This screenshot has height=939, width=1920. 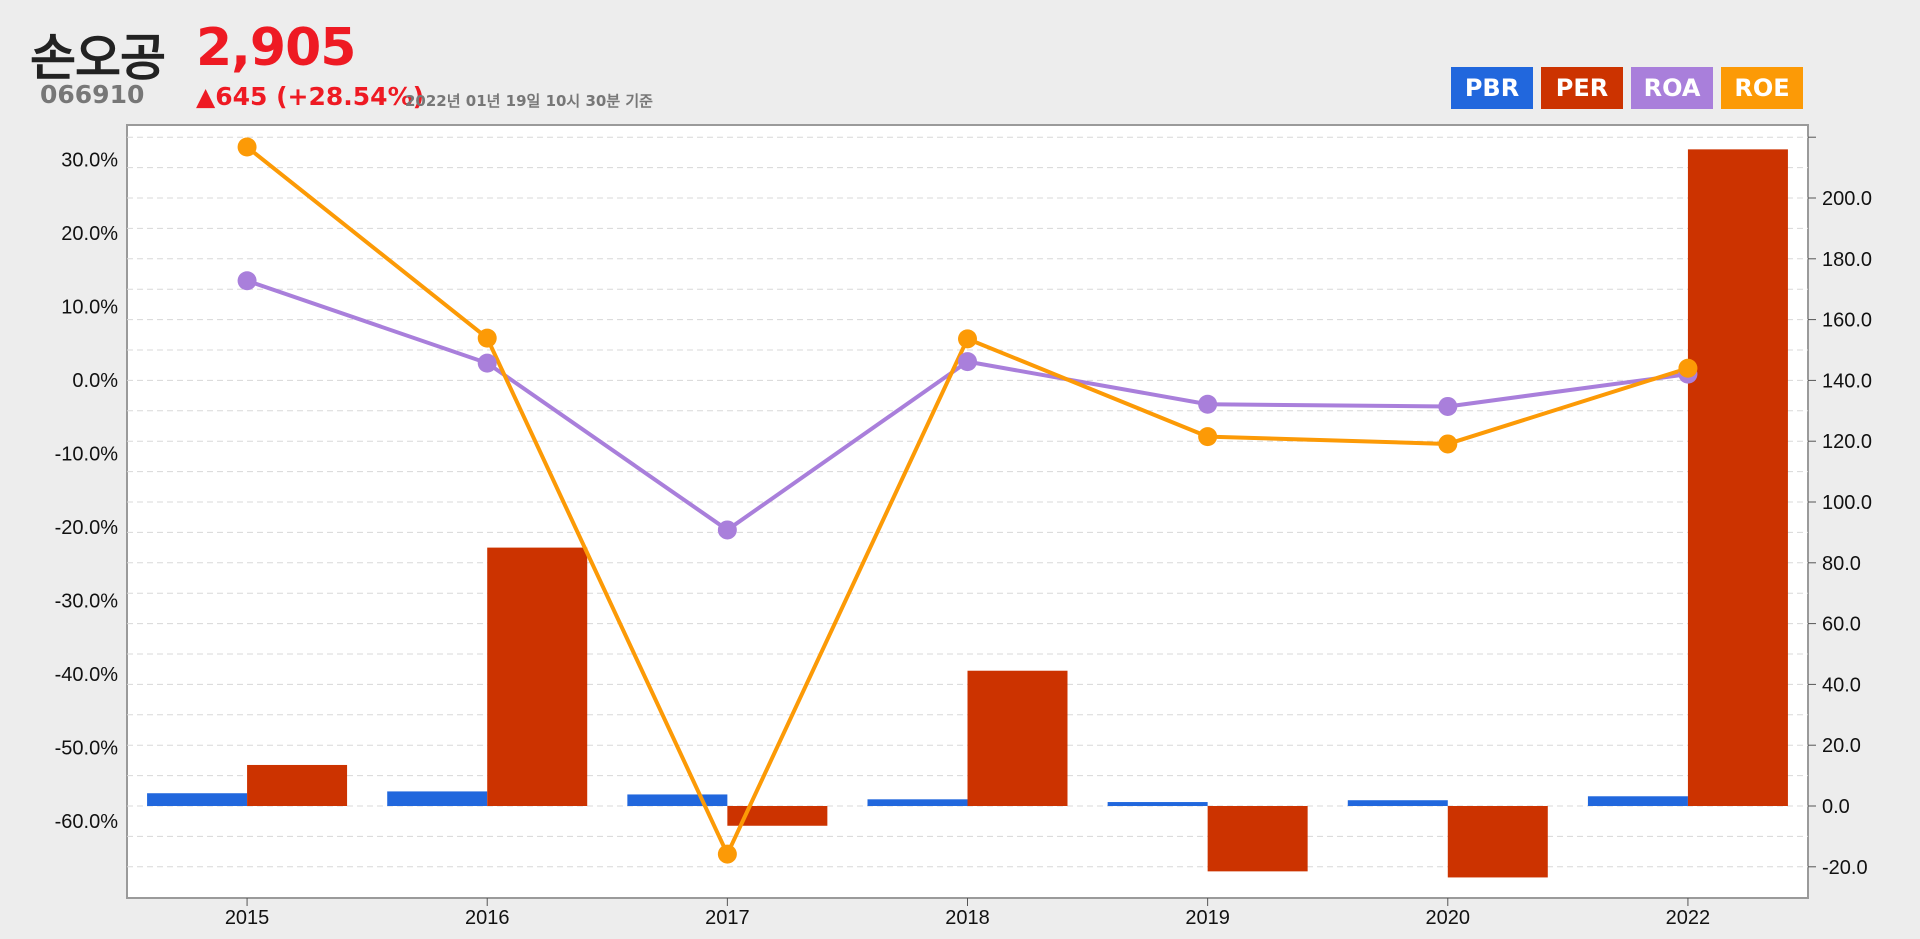 What do you see at coordinates (487, 918) in the screenshot?
I see `x-tick-label: 2016` at bounding box center [487, 918].